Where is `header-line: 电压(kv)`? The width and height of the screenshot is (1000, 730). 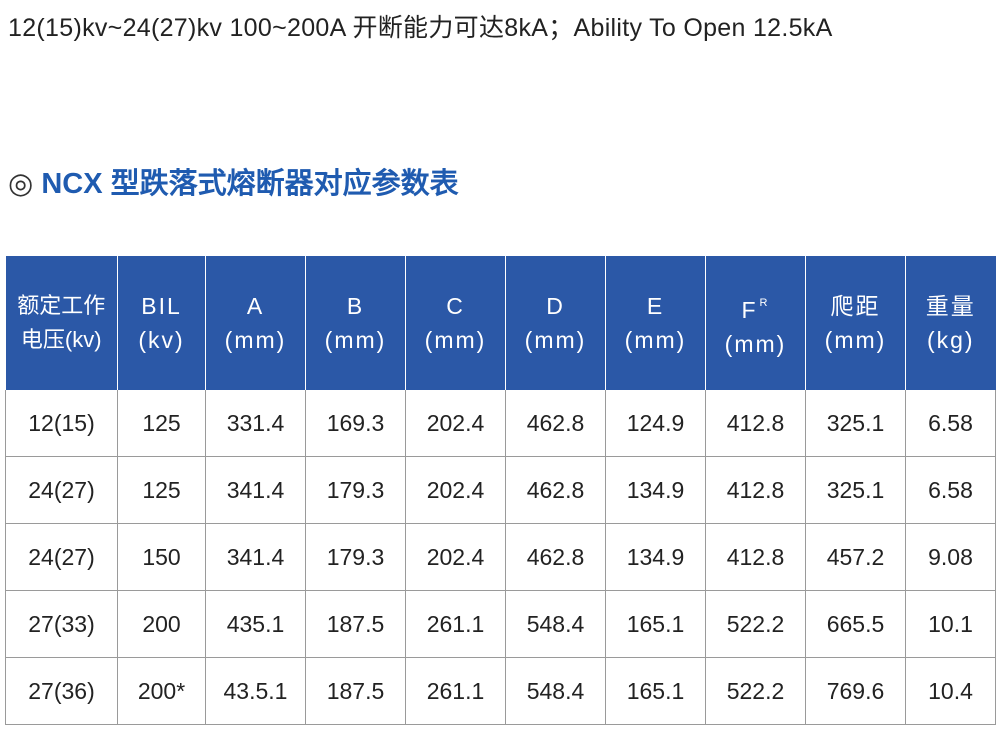
header-line: 电压(kv) is located at coordinates (62, 340).